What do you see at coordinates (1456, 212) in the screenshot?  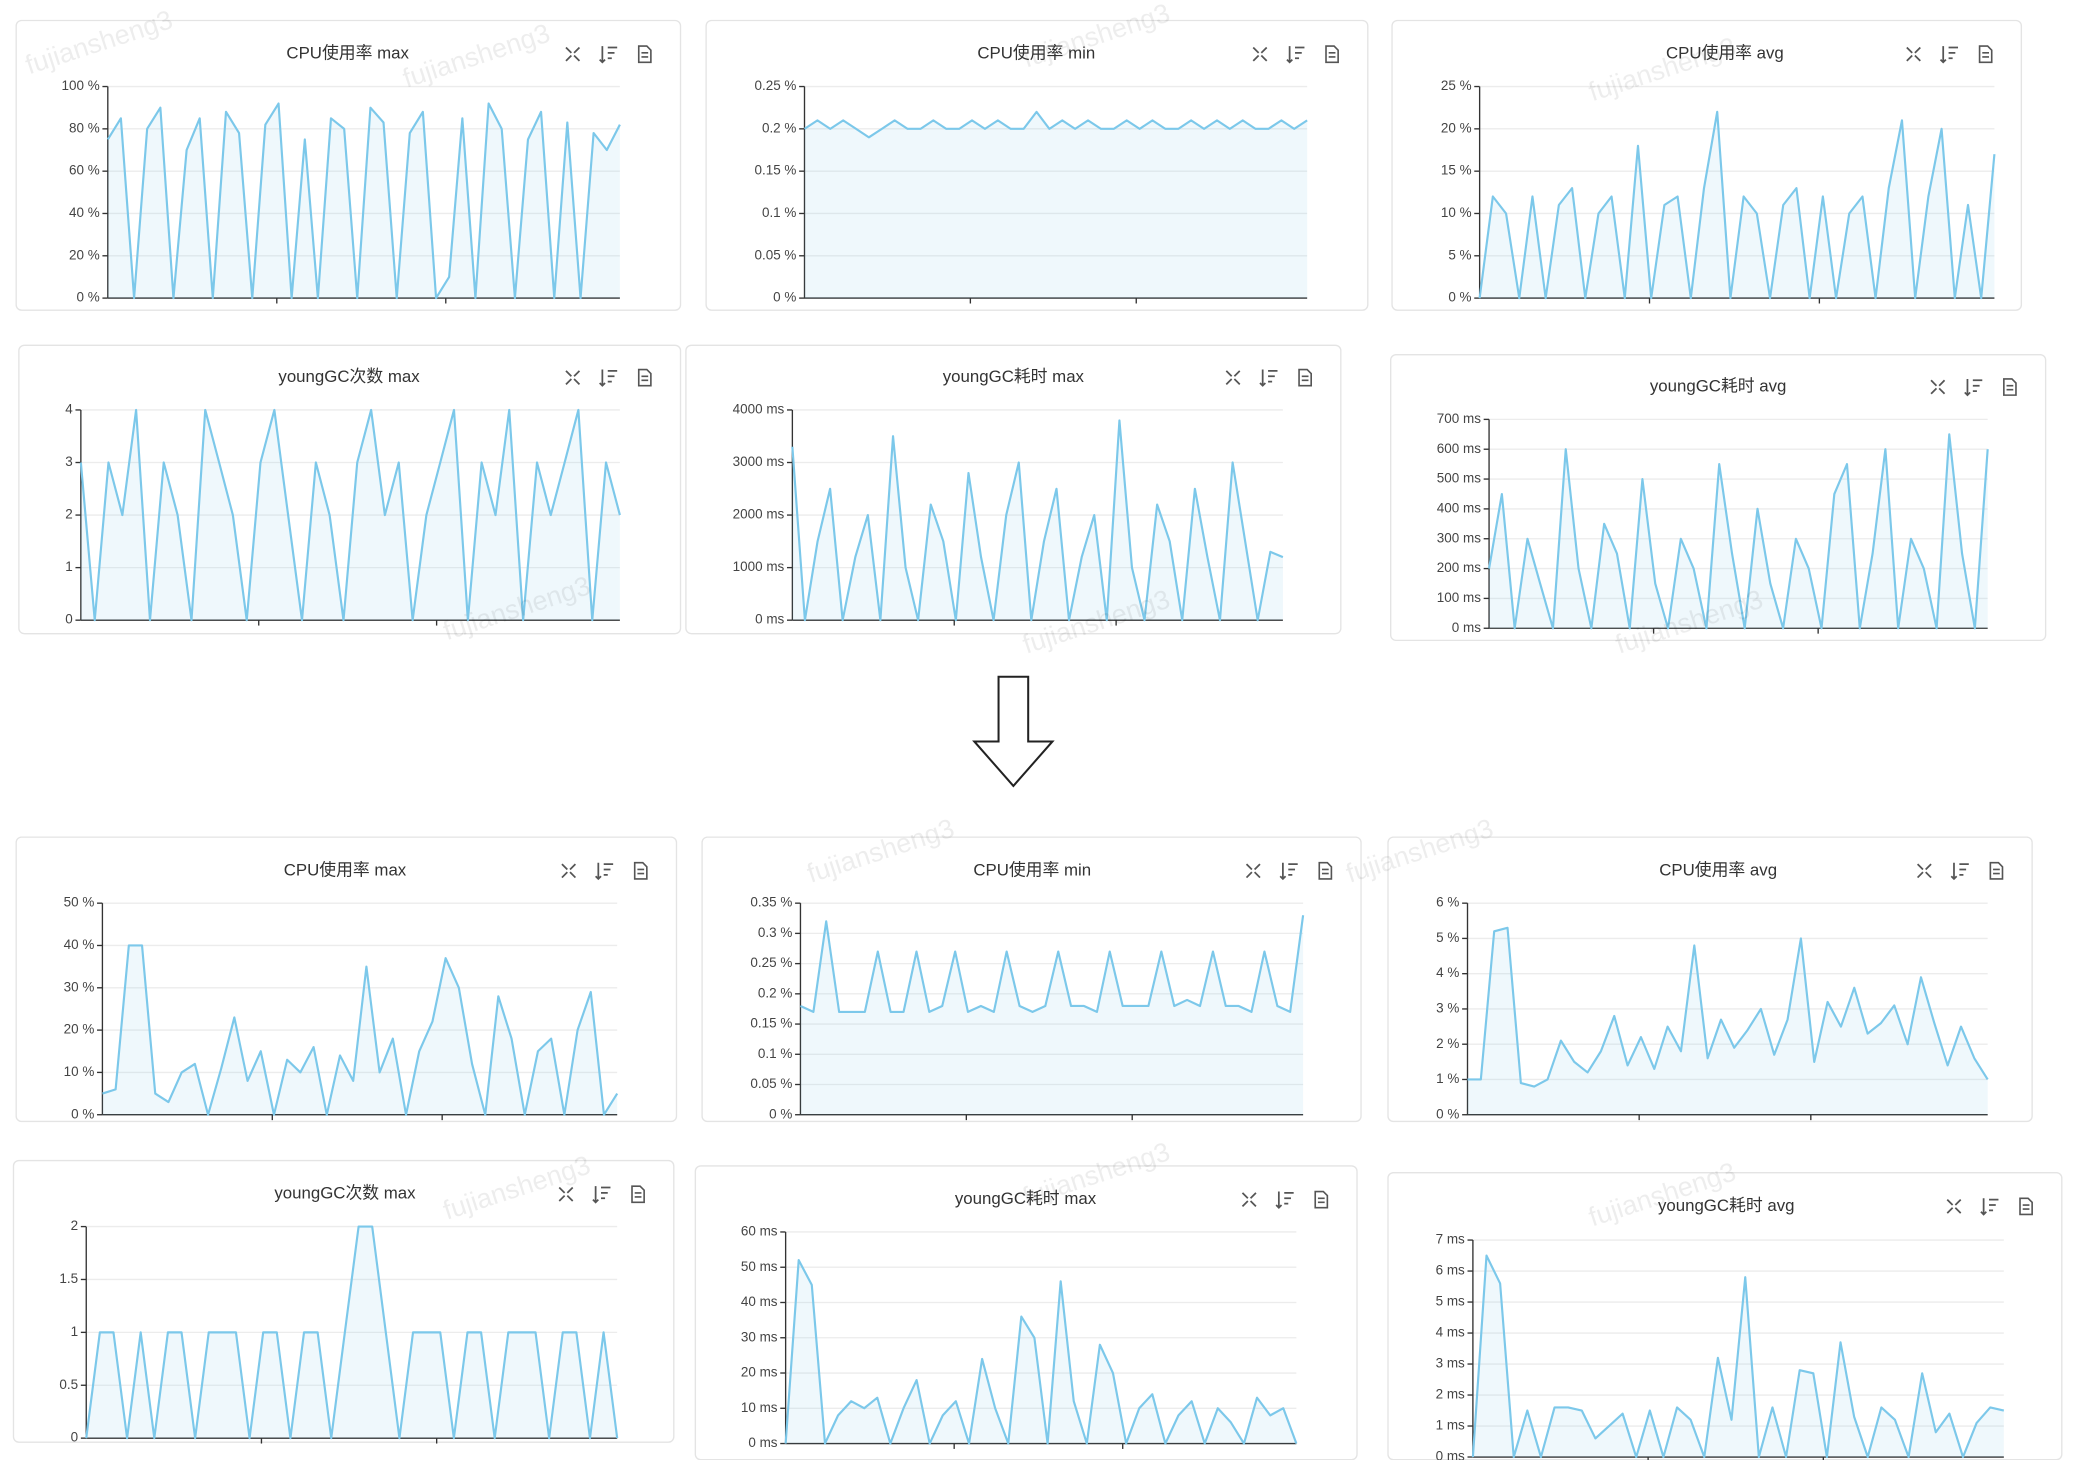 I see `y-tick-label: 10 %` at bounding box center [1456, 212].